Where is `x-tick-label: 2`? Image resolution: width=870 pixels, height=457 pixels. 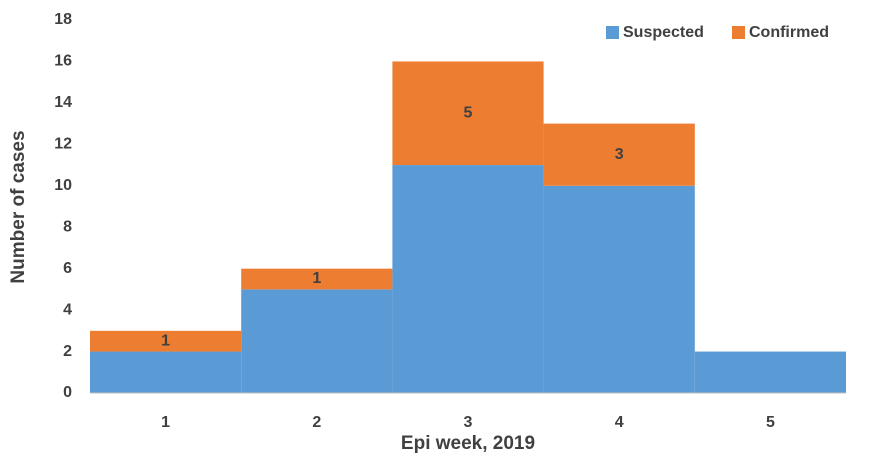
x-tick-label: 2 is located at coordinates (316, 422).